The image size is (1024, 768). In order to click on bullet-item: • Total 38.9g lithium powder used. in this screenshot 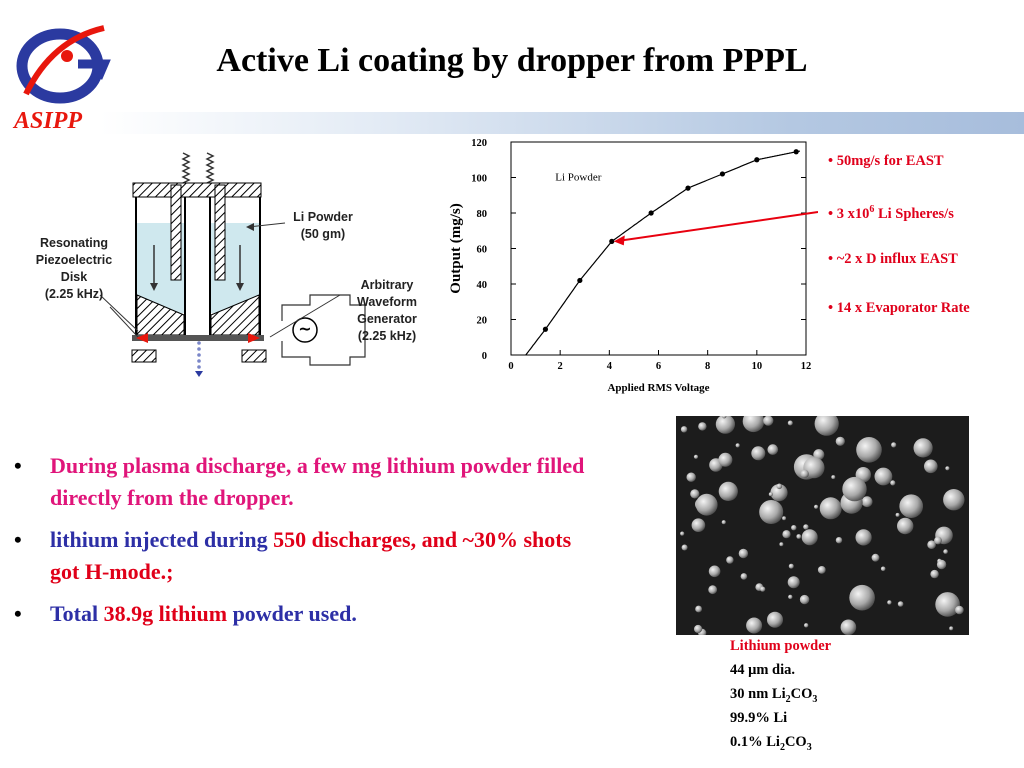, I will do `click(185, 613)`.